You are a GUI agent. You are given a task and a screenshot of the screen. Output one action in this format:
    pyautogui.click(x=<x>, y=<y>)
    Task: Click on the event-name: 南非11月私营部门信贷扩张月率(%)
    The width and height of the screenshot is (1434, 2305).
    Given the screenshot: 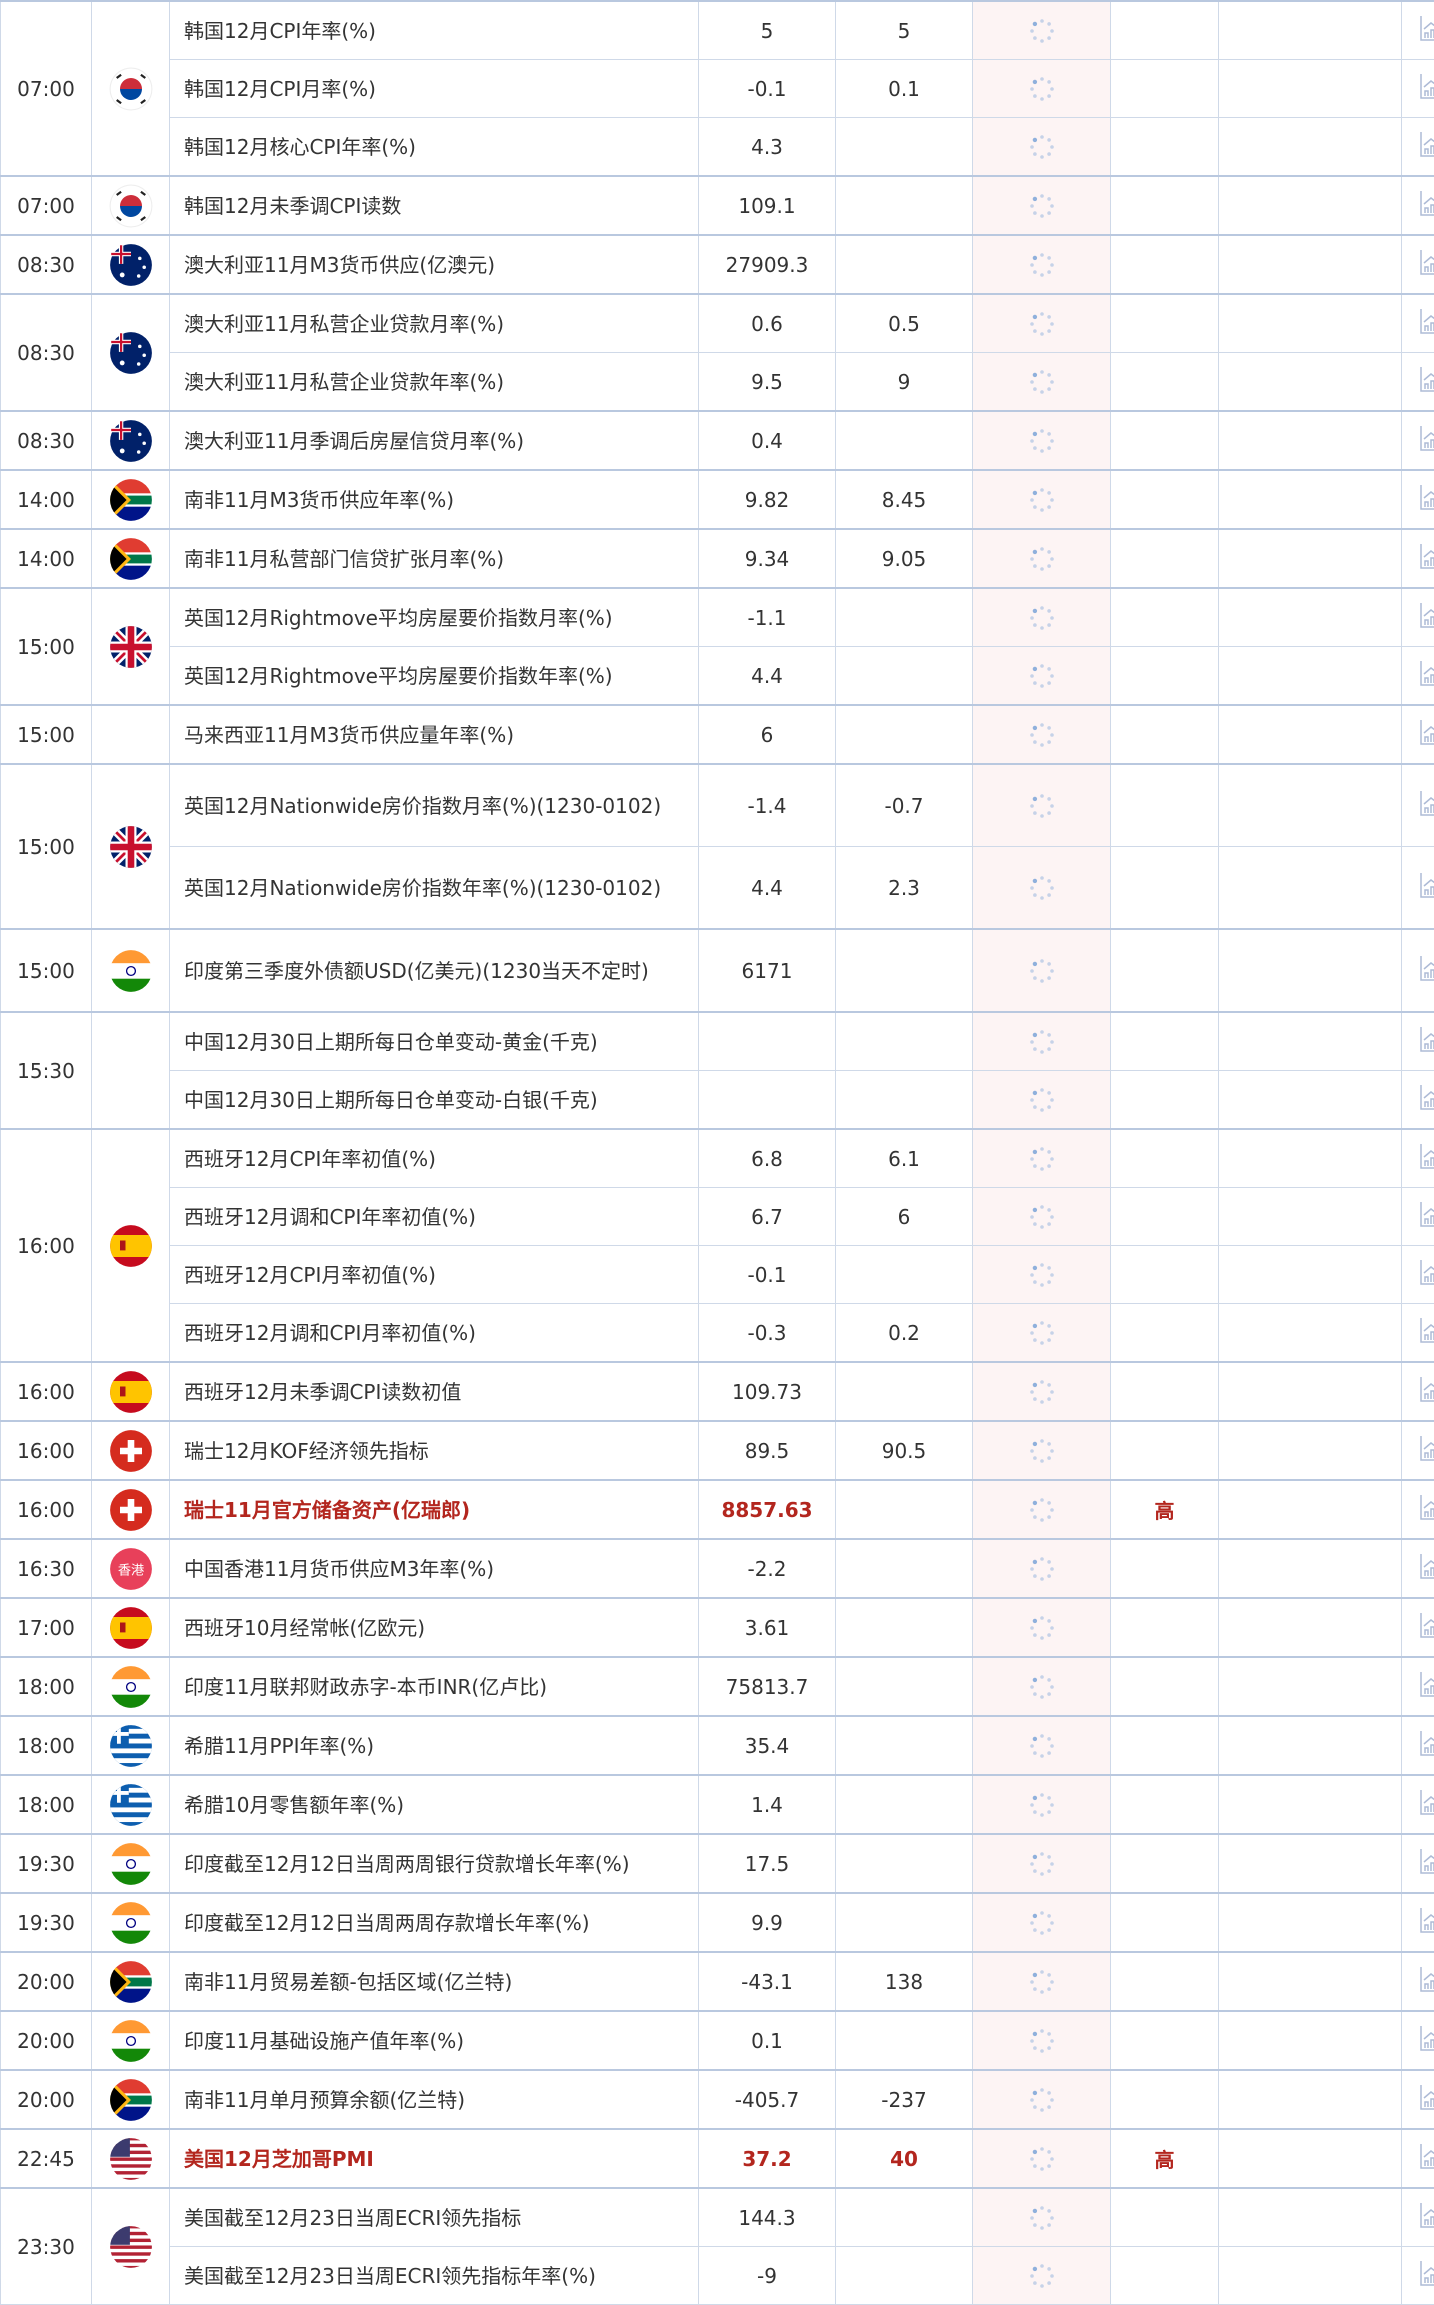 What is the action you would take?
    pyautogui.click(x=434, y=558)
    